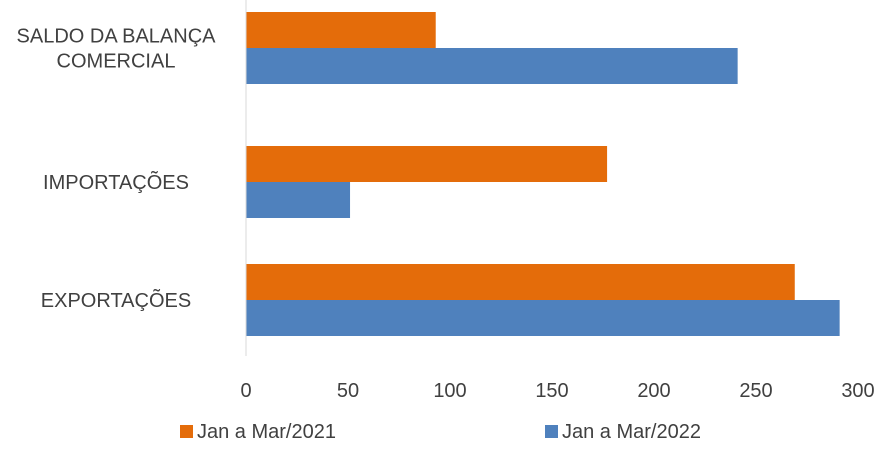 The height and width of the screenshot is (450, 890). I want to click on x-tick-label: 150, so click(551, 391).